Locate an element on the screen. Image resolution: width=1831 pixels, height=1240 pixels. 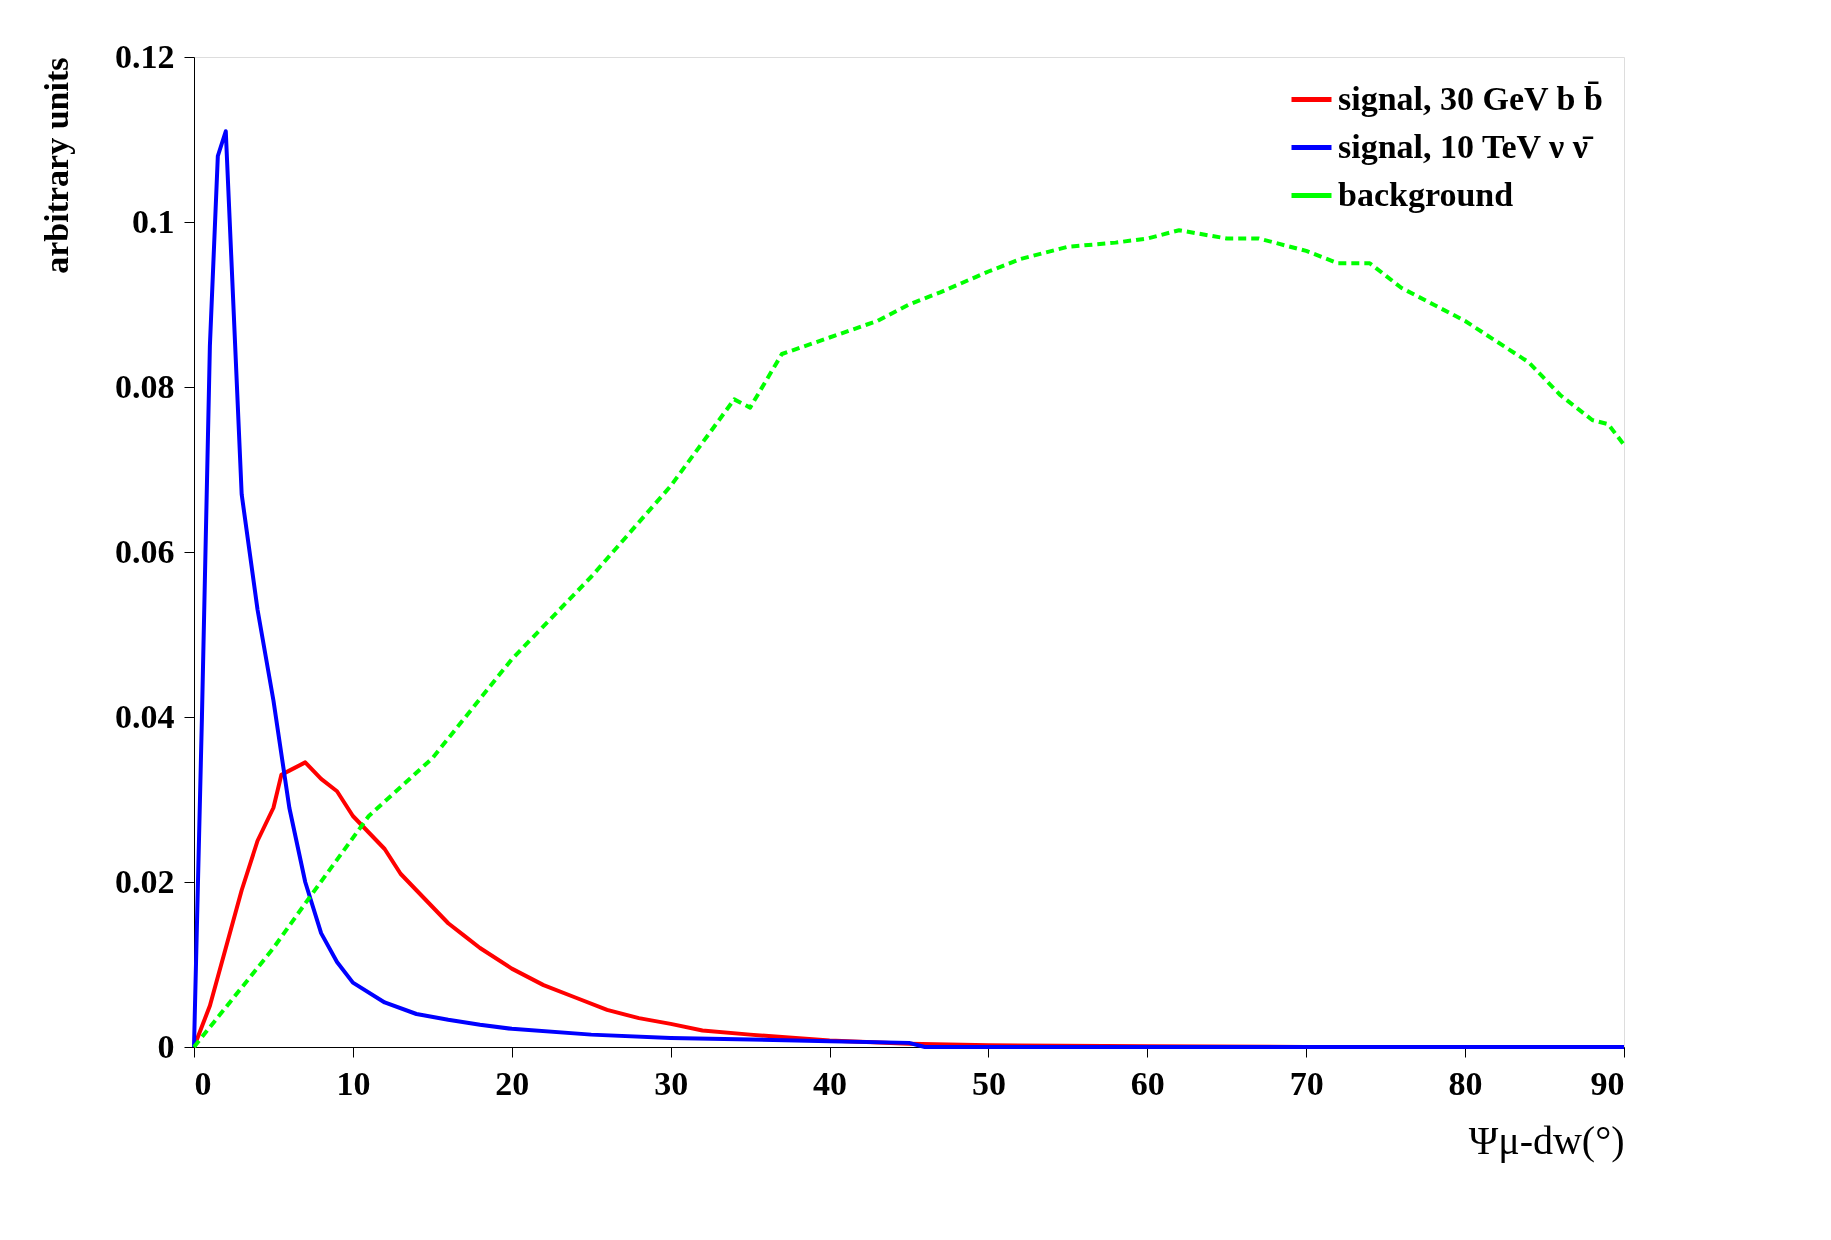
x-tick-label: 90 is located at coordinates (1607, 1083).